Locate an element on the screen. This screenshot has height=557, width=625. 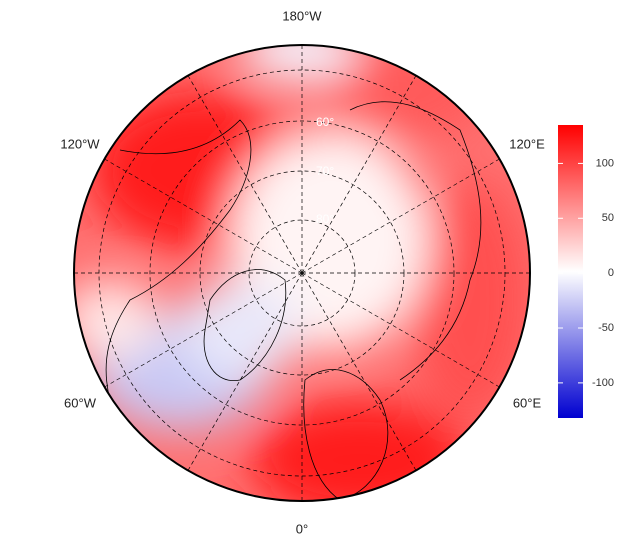
longitude-label: 120°E is located at coordinates (527, 143).